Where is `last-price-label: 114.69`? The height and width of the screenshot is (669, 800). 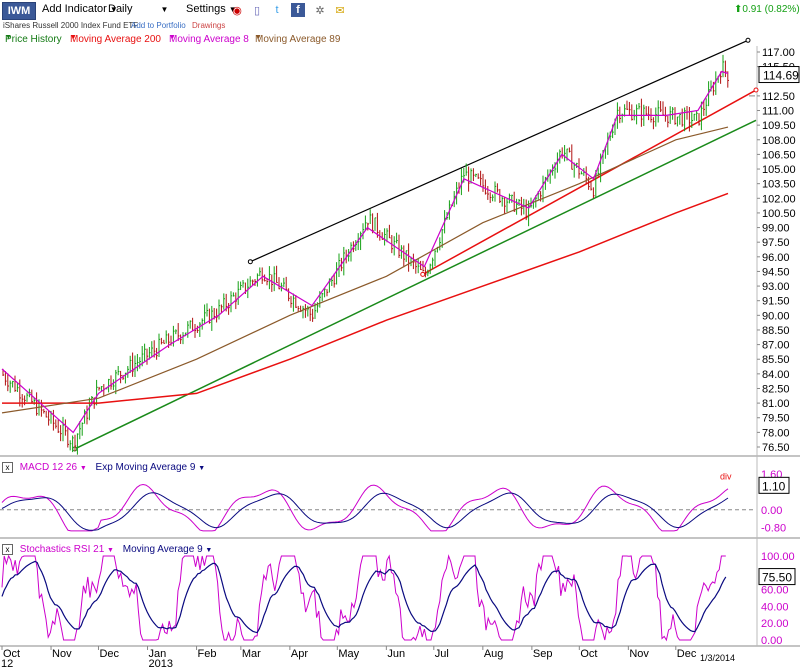
last-price-label: 114.69 is located at coordinates (781, 76).